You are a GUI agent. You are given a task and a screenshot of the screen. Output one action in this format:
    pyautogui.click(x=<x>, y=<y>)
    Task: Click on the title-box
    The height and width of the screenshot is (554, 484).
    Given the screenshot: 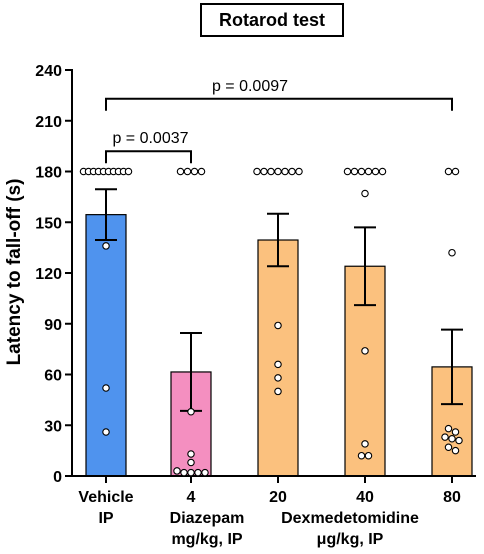 What is the action you would take?
    pyautogui.click(x=272, y=20)
    